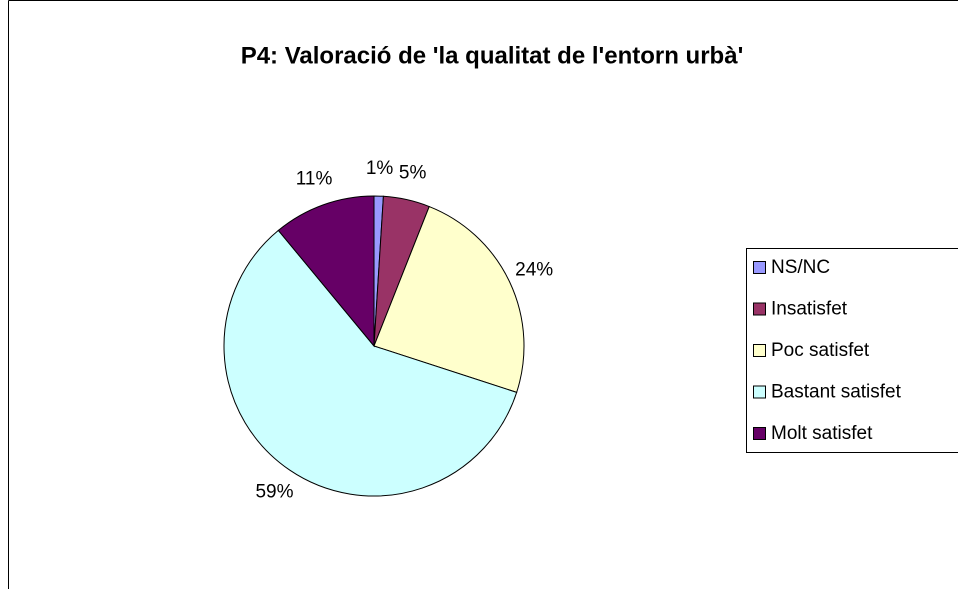 The width and height of the screenshot is (958, 589). Describe the element at coordinates (836, 392) in the screenshot. I see `legend-label: Bastant satisfet` at that location.